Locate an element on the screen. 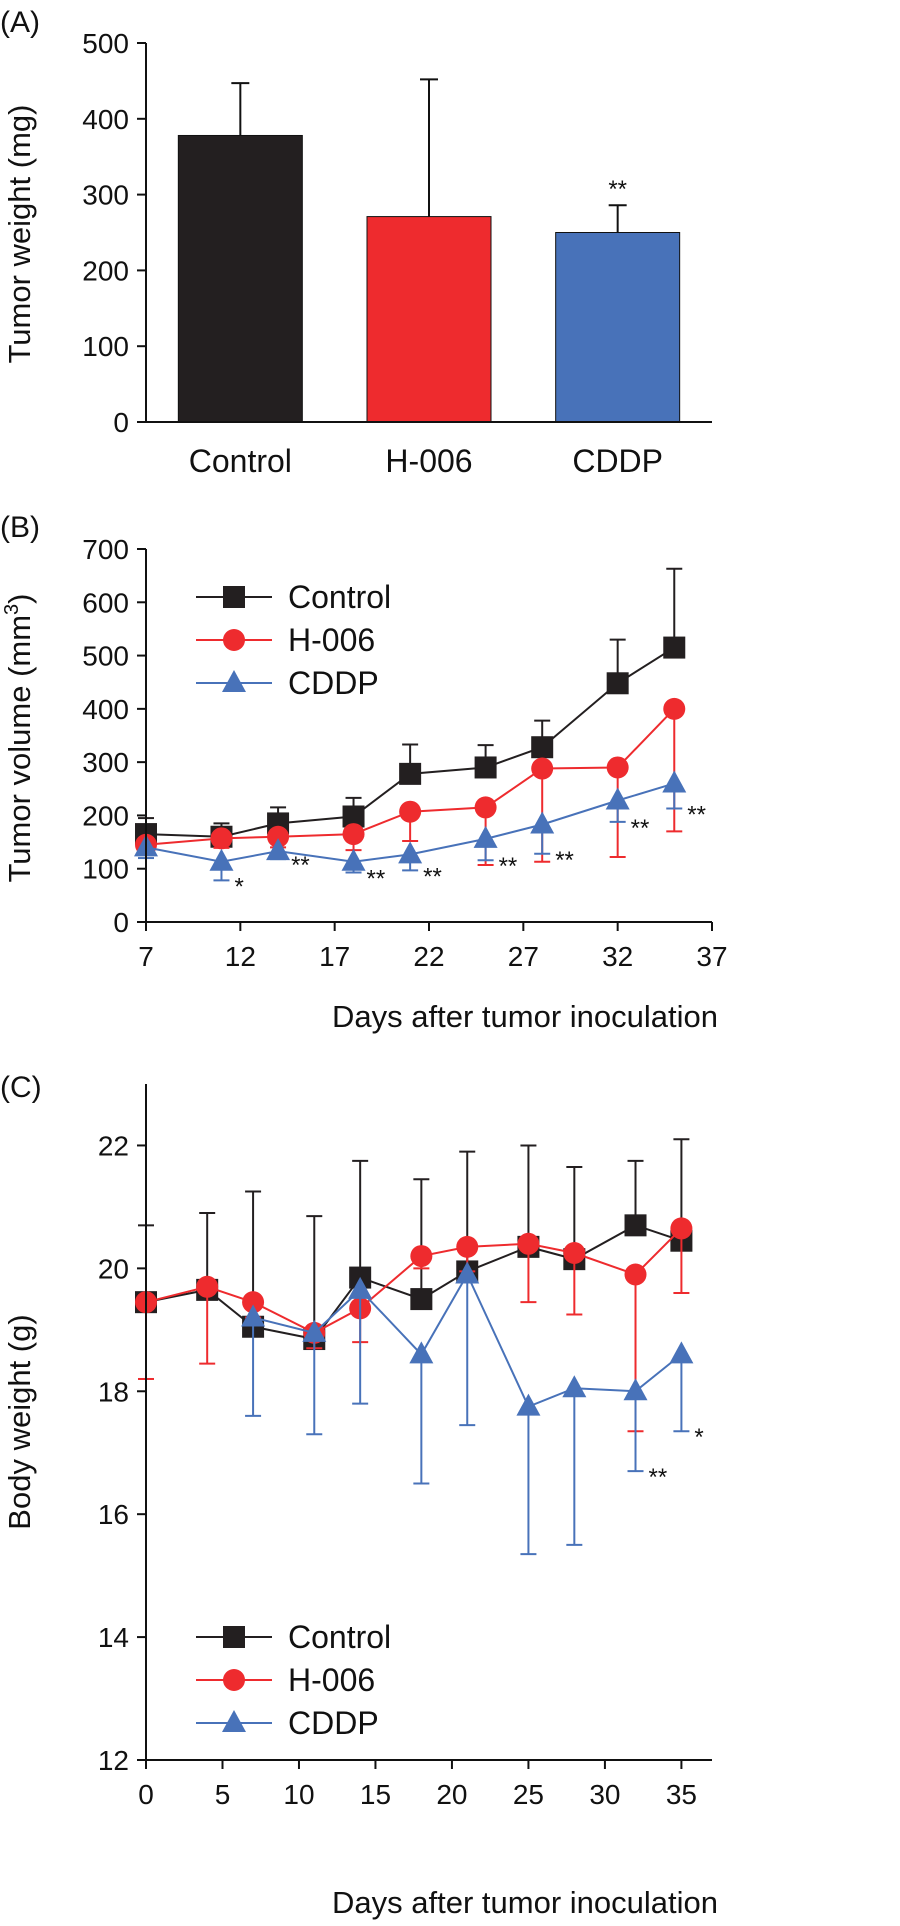 This screenshot has height=1926, width=900. y-tick-label-5: 500 is located at coordinates (105, 43).